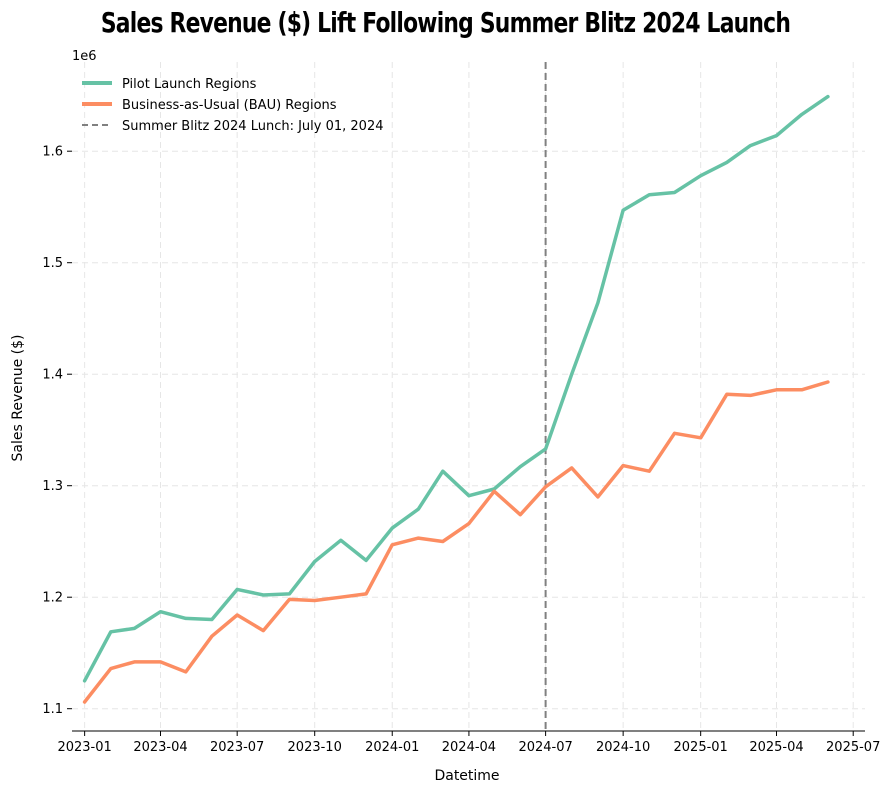 The image size is (891, 793). What do you see at coordinates (52, 486) in the screenshot?
I see `y-tick-label: 1.3` at bounding box center [52, 486].